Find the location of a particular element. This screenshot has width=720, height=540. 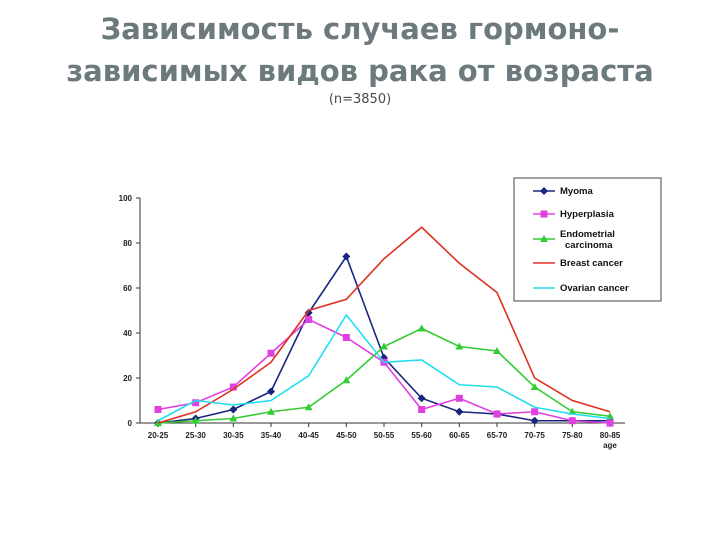

x-tick-label: 35-40 is located at coordinates (271, 435).